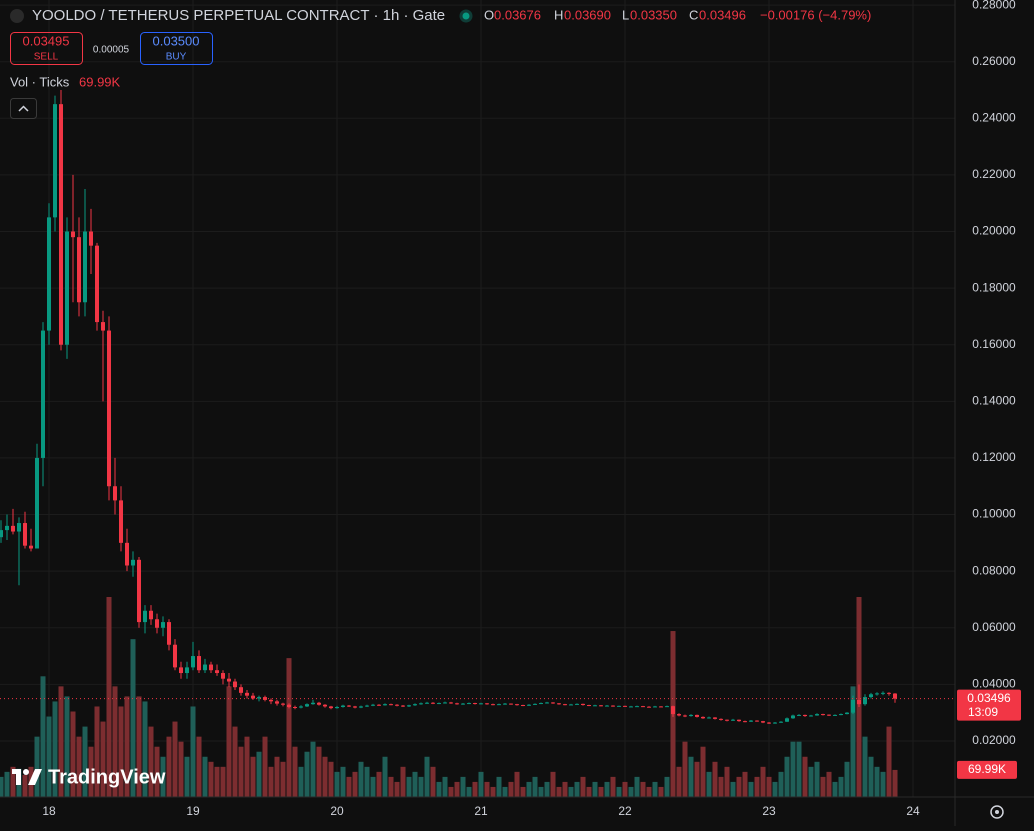  Describe the element at coordinates (994, 5) in the screenshot. I see `y-tick-label: 0.28000` at that location.